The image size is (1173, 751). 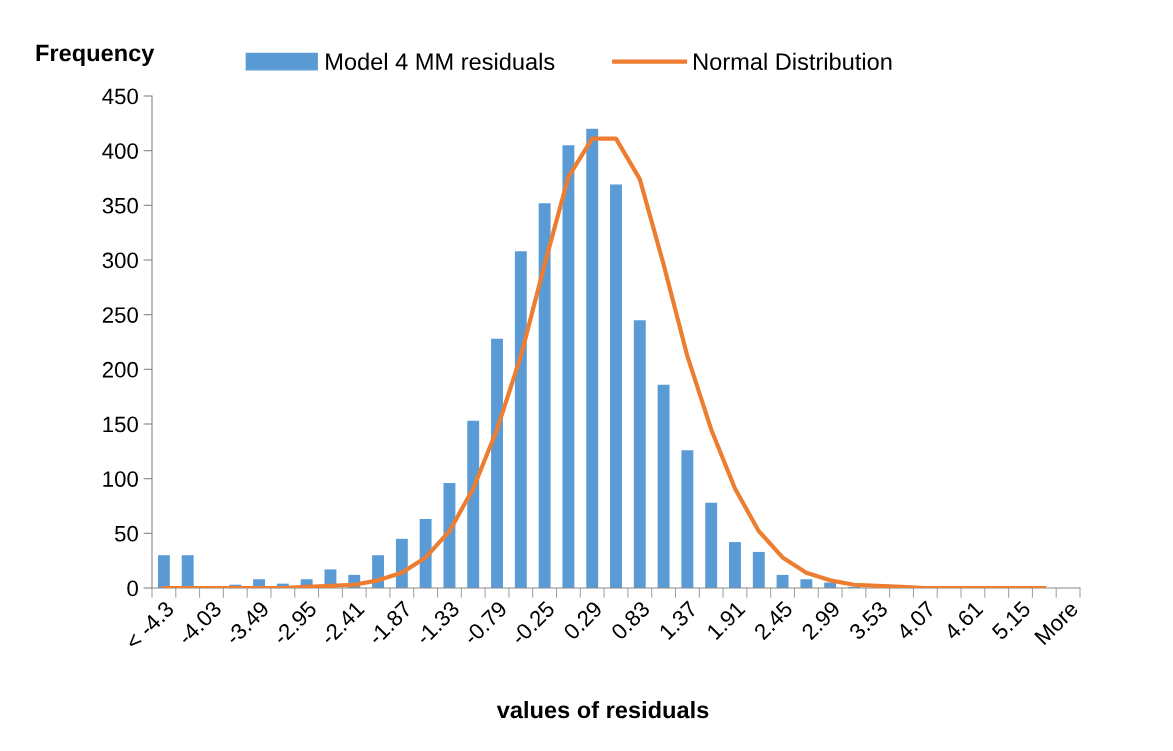 I want to click on x-tick-label: 3.53, so click(x=868, y=620).